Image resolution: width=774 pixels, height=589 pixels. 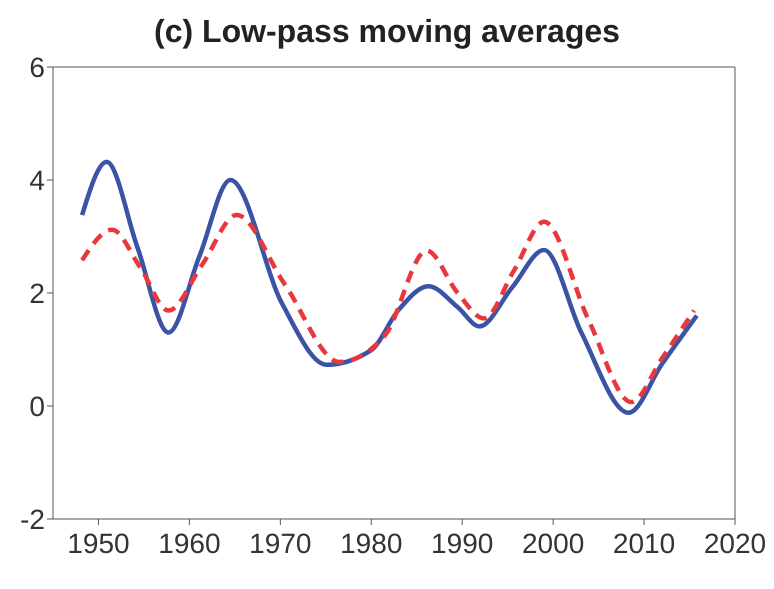 I want to click on y-tick-label: 0, so click(x=37, y=406).